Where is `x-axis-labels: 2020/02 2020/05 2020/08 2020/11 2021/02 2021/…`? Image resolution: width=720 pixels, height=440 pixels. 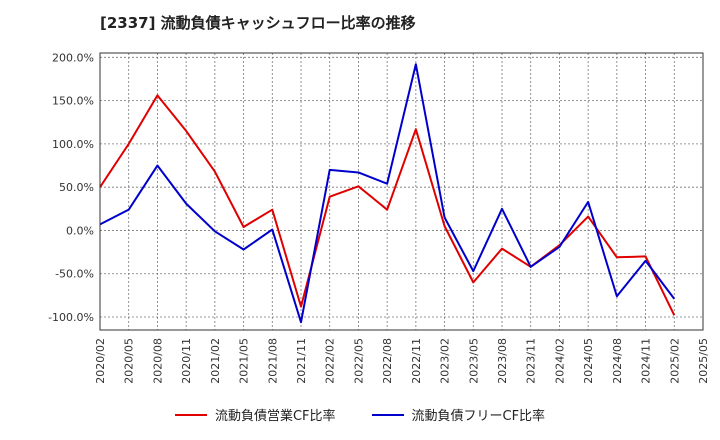
x-axis-labels: 2020/02 2020/05 2020/08 2020/11 2021/02 2021/… is located at coordinates (402, 361).